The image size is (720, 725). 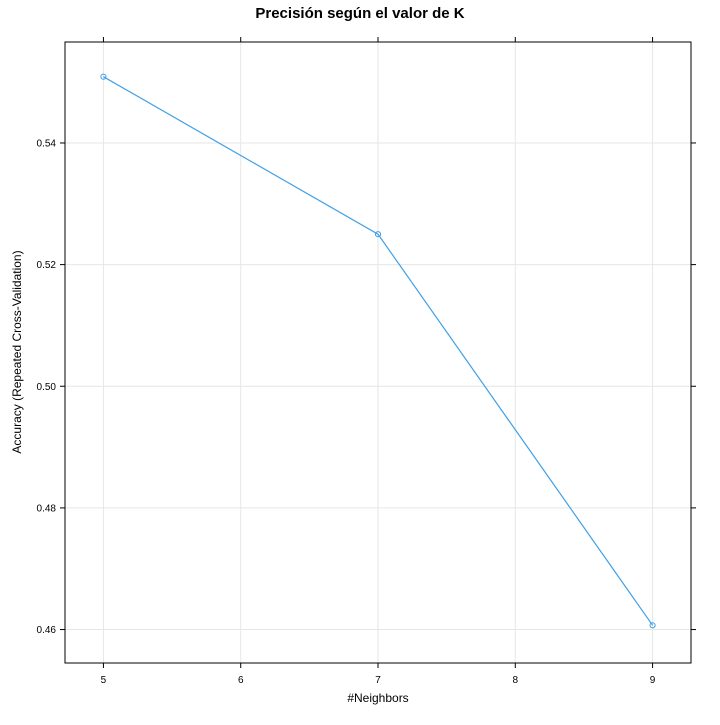 What do you see at coordinates (47, 265) in the screenshot?
I see `y-tick-label: 0.52` at bounding box center [47, 265].